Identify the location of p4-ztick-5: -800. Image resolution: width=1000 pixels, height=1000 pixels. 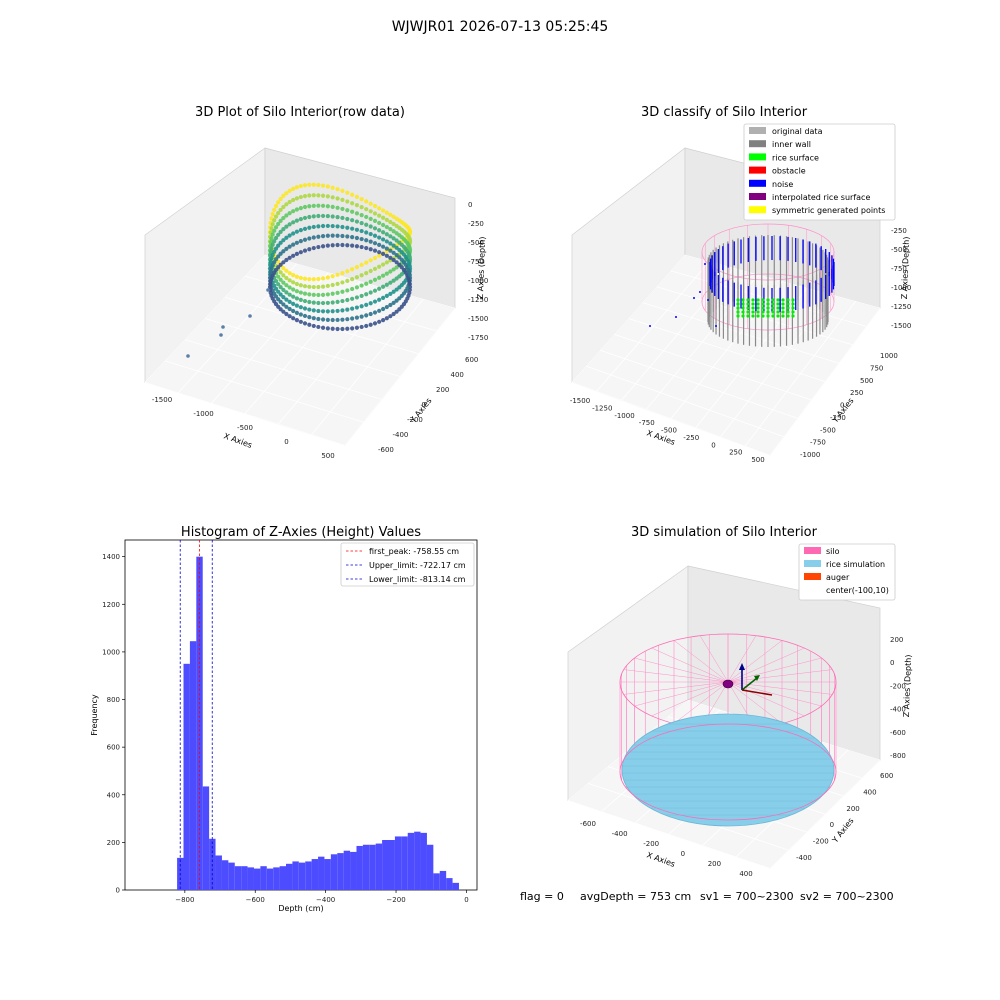
(898, 756).